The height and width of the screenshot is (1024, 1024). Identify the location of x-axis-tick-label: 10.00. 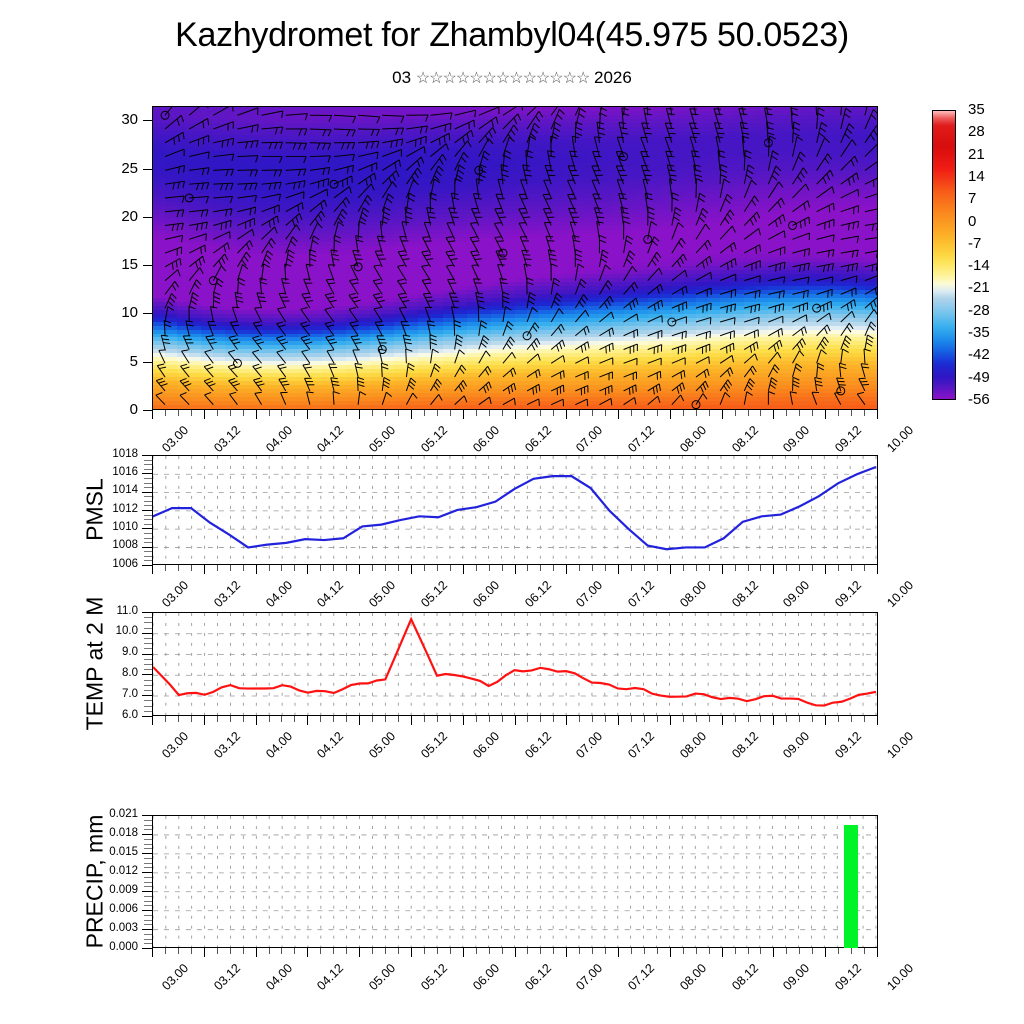
(900, 977).